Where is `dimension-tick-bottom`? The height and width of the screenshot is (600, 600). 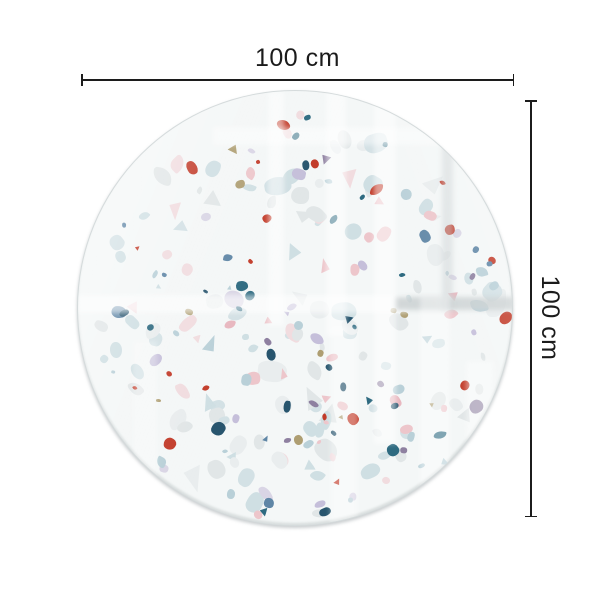
dimension-tick-bottom is located at coordinates (530, 516).